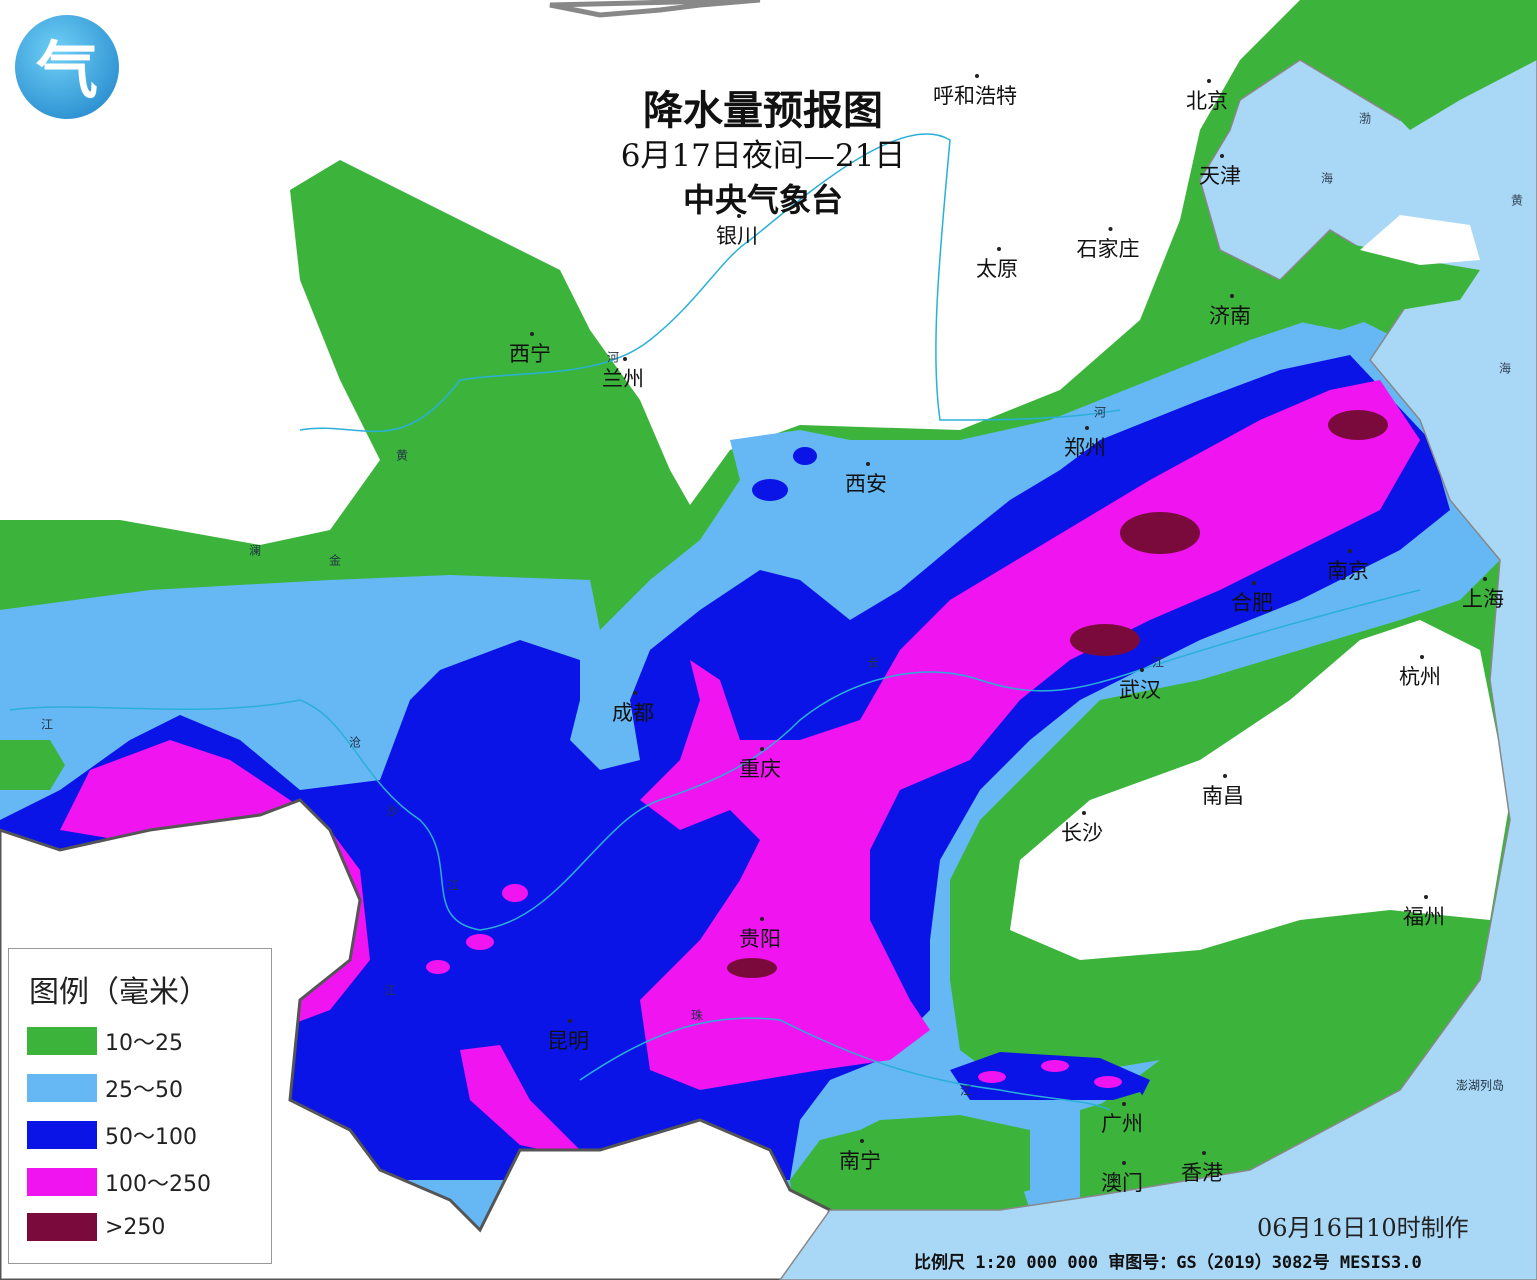 The image size is (1537, 1280). What do you see at coordinates (860, 1157) in the screenshot?
I see `city-label: 南宁` at bounding box center [860, 1157].